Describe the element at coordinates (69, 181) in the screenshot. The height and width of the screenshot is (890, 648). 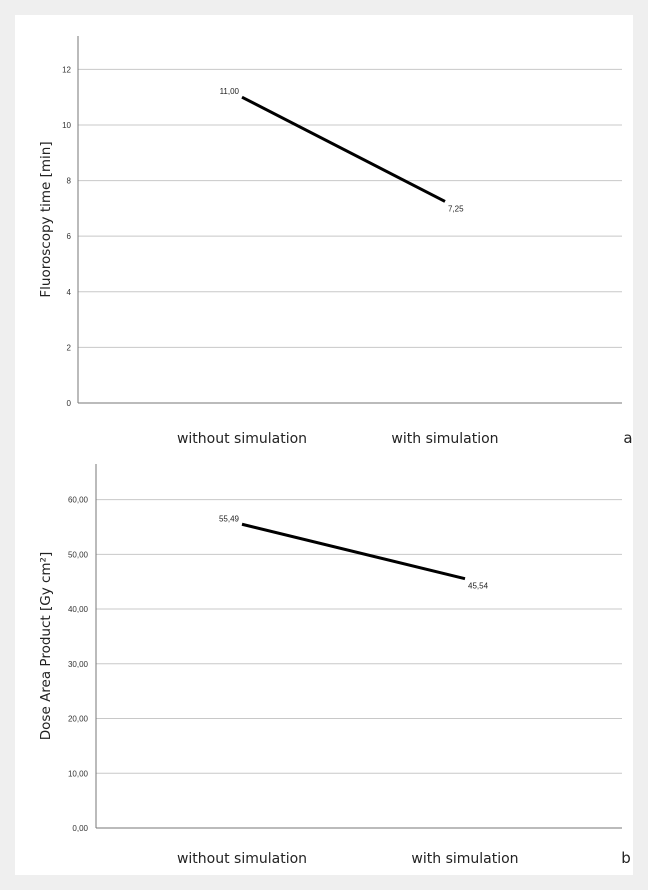
I see `y-tick-label: 8` at that location.